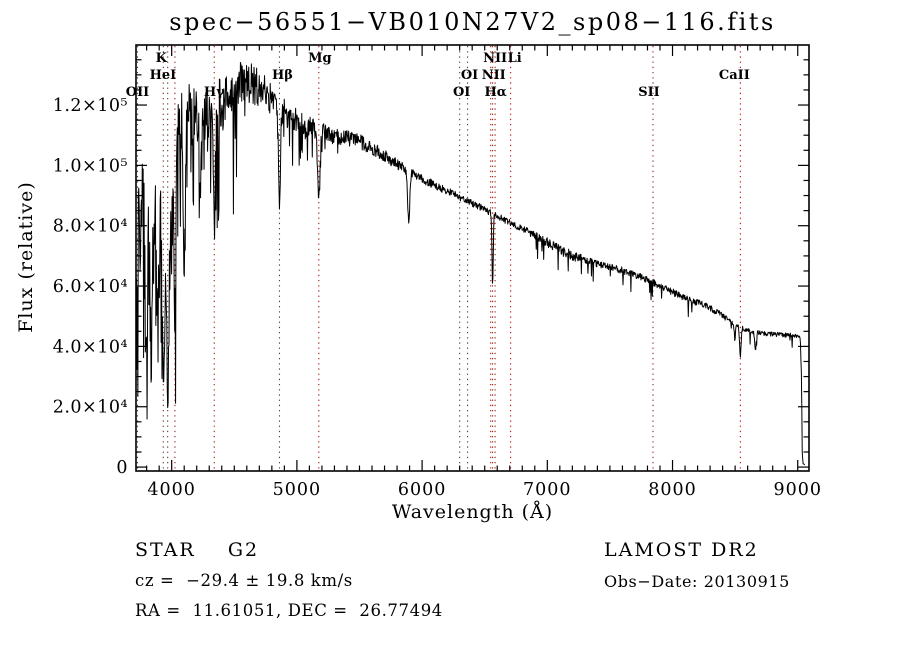 Image resolution: width=900 pixels, height=650 pixels. I want to click on y-tick-label: 6.0×10⁴, so click(90, 287).